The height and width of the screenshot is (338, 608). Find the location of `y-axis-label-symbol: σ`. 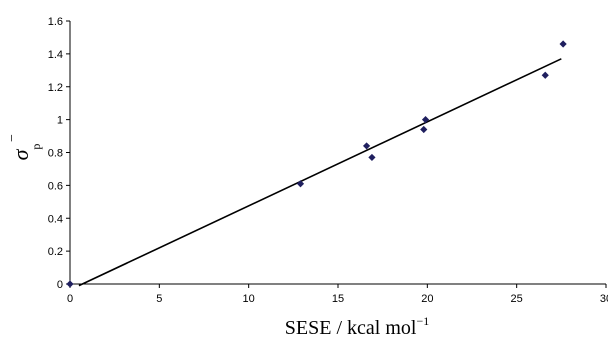

y-axis-label-symbol: σ is located at coordinates (20, 154).